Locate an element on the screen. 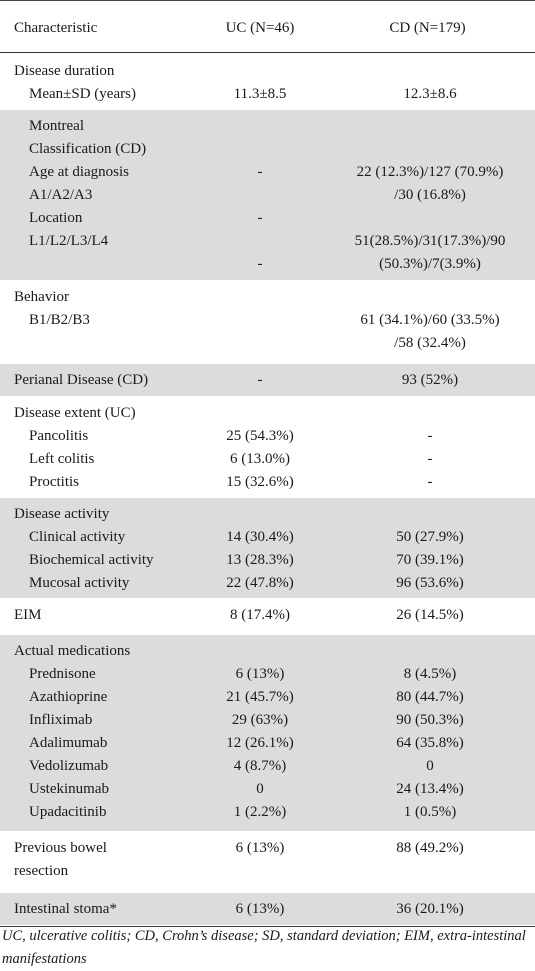 The width and height of the screenshot is (535, 971). table-row: - (50.3%)/7(3.9%) is located at coordinates (267, 264).